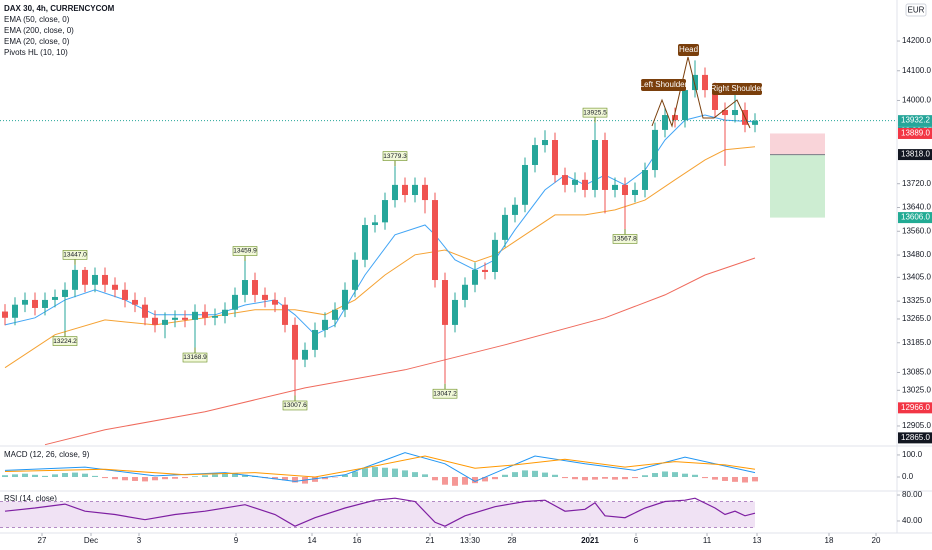 The image size is (932, 550). I want to click on y-tick-label: 13480.0, so click(916, 254).